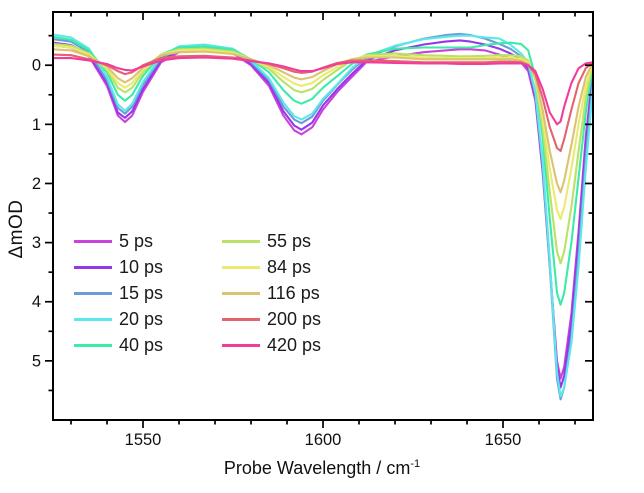 The height and width of the screenshot is (493, 644). I want to click on y-tick-label: 5, so click(36, 361).